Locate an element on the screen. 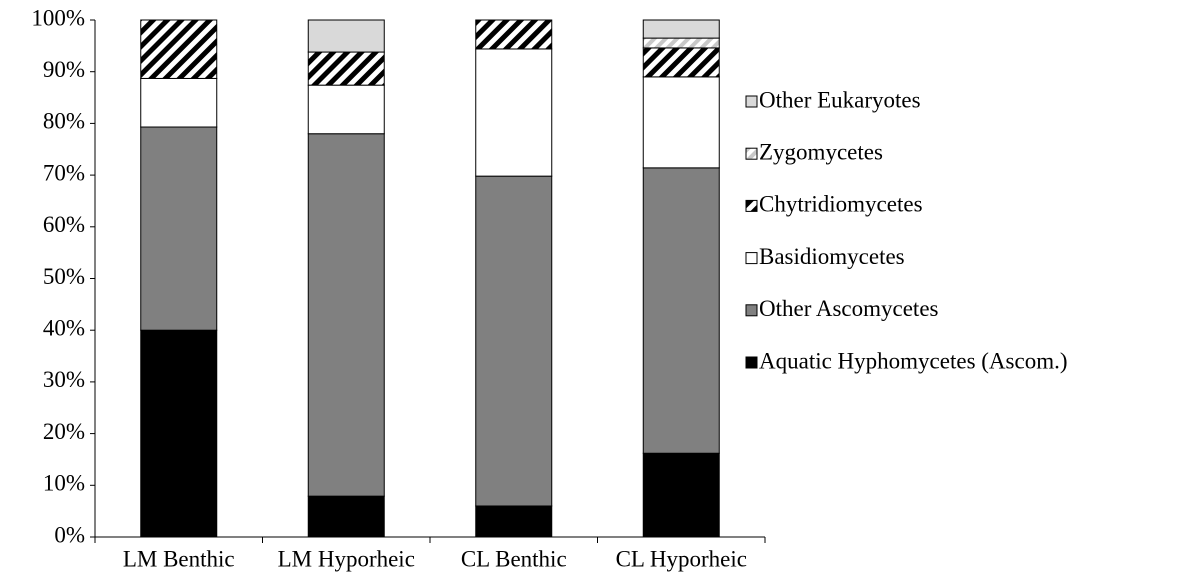  legend-label: Aquatic Hyphomycetes (Ascom.) is located at coordinates (913, 360).